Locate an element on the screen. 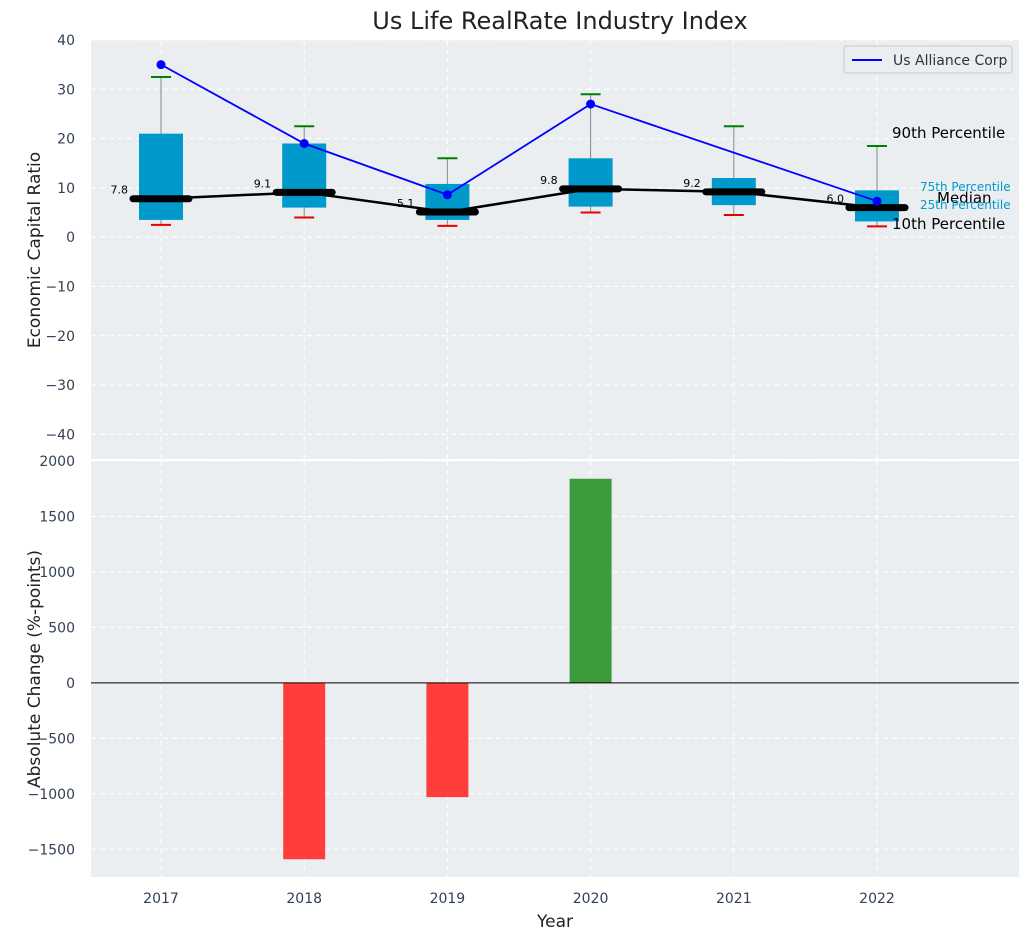 The width and height of the screenshot is (1029, 940). median-value-label: 9.1 is located at coordinates (263, 183).